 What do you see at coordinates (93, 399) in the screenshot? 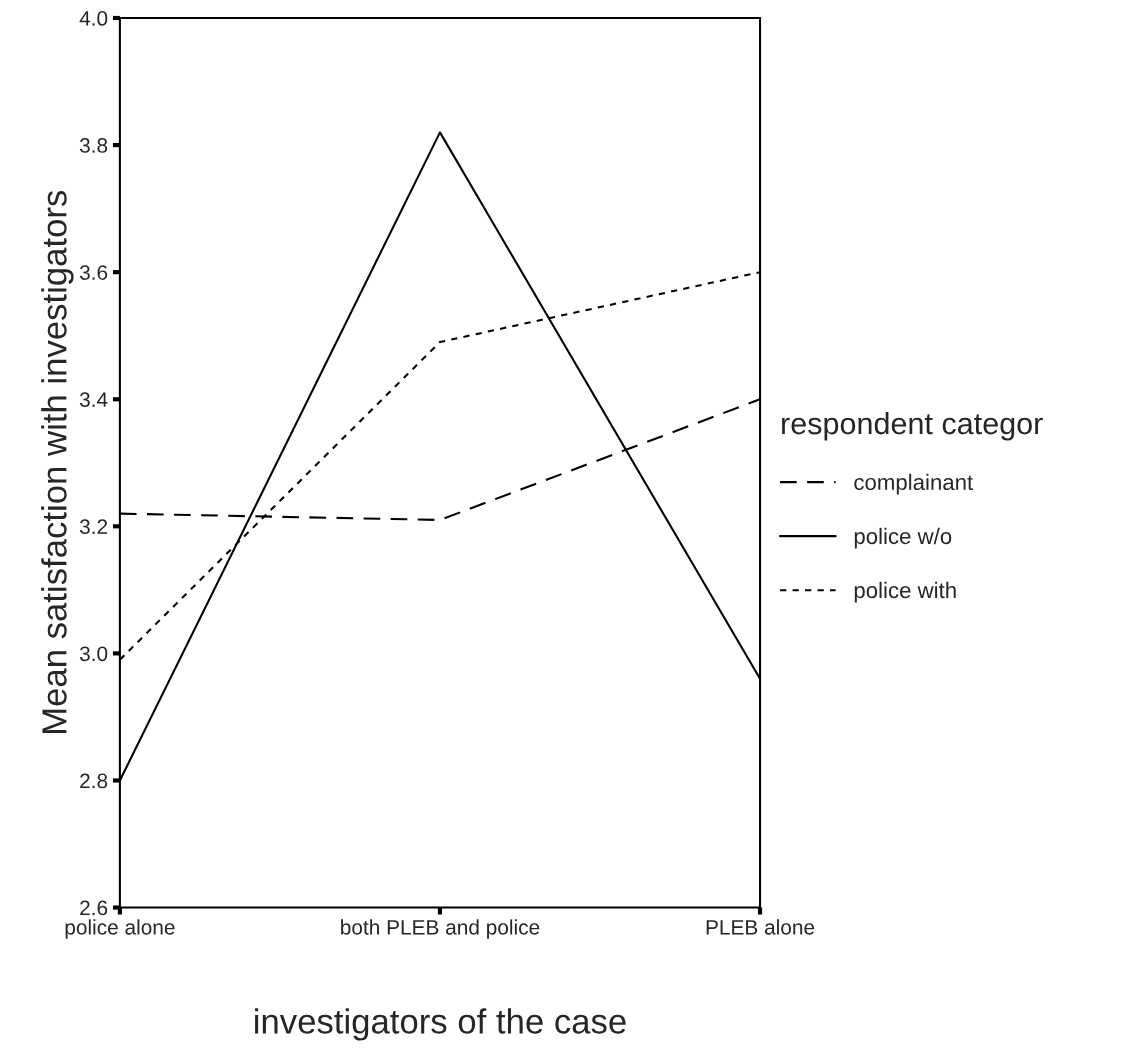
I see `y-tick-label: 3.4` at bounding box center [93, 399].